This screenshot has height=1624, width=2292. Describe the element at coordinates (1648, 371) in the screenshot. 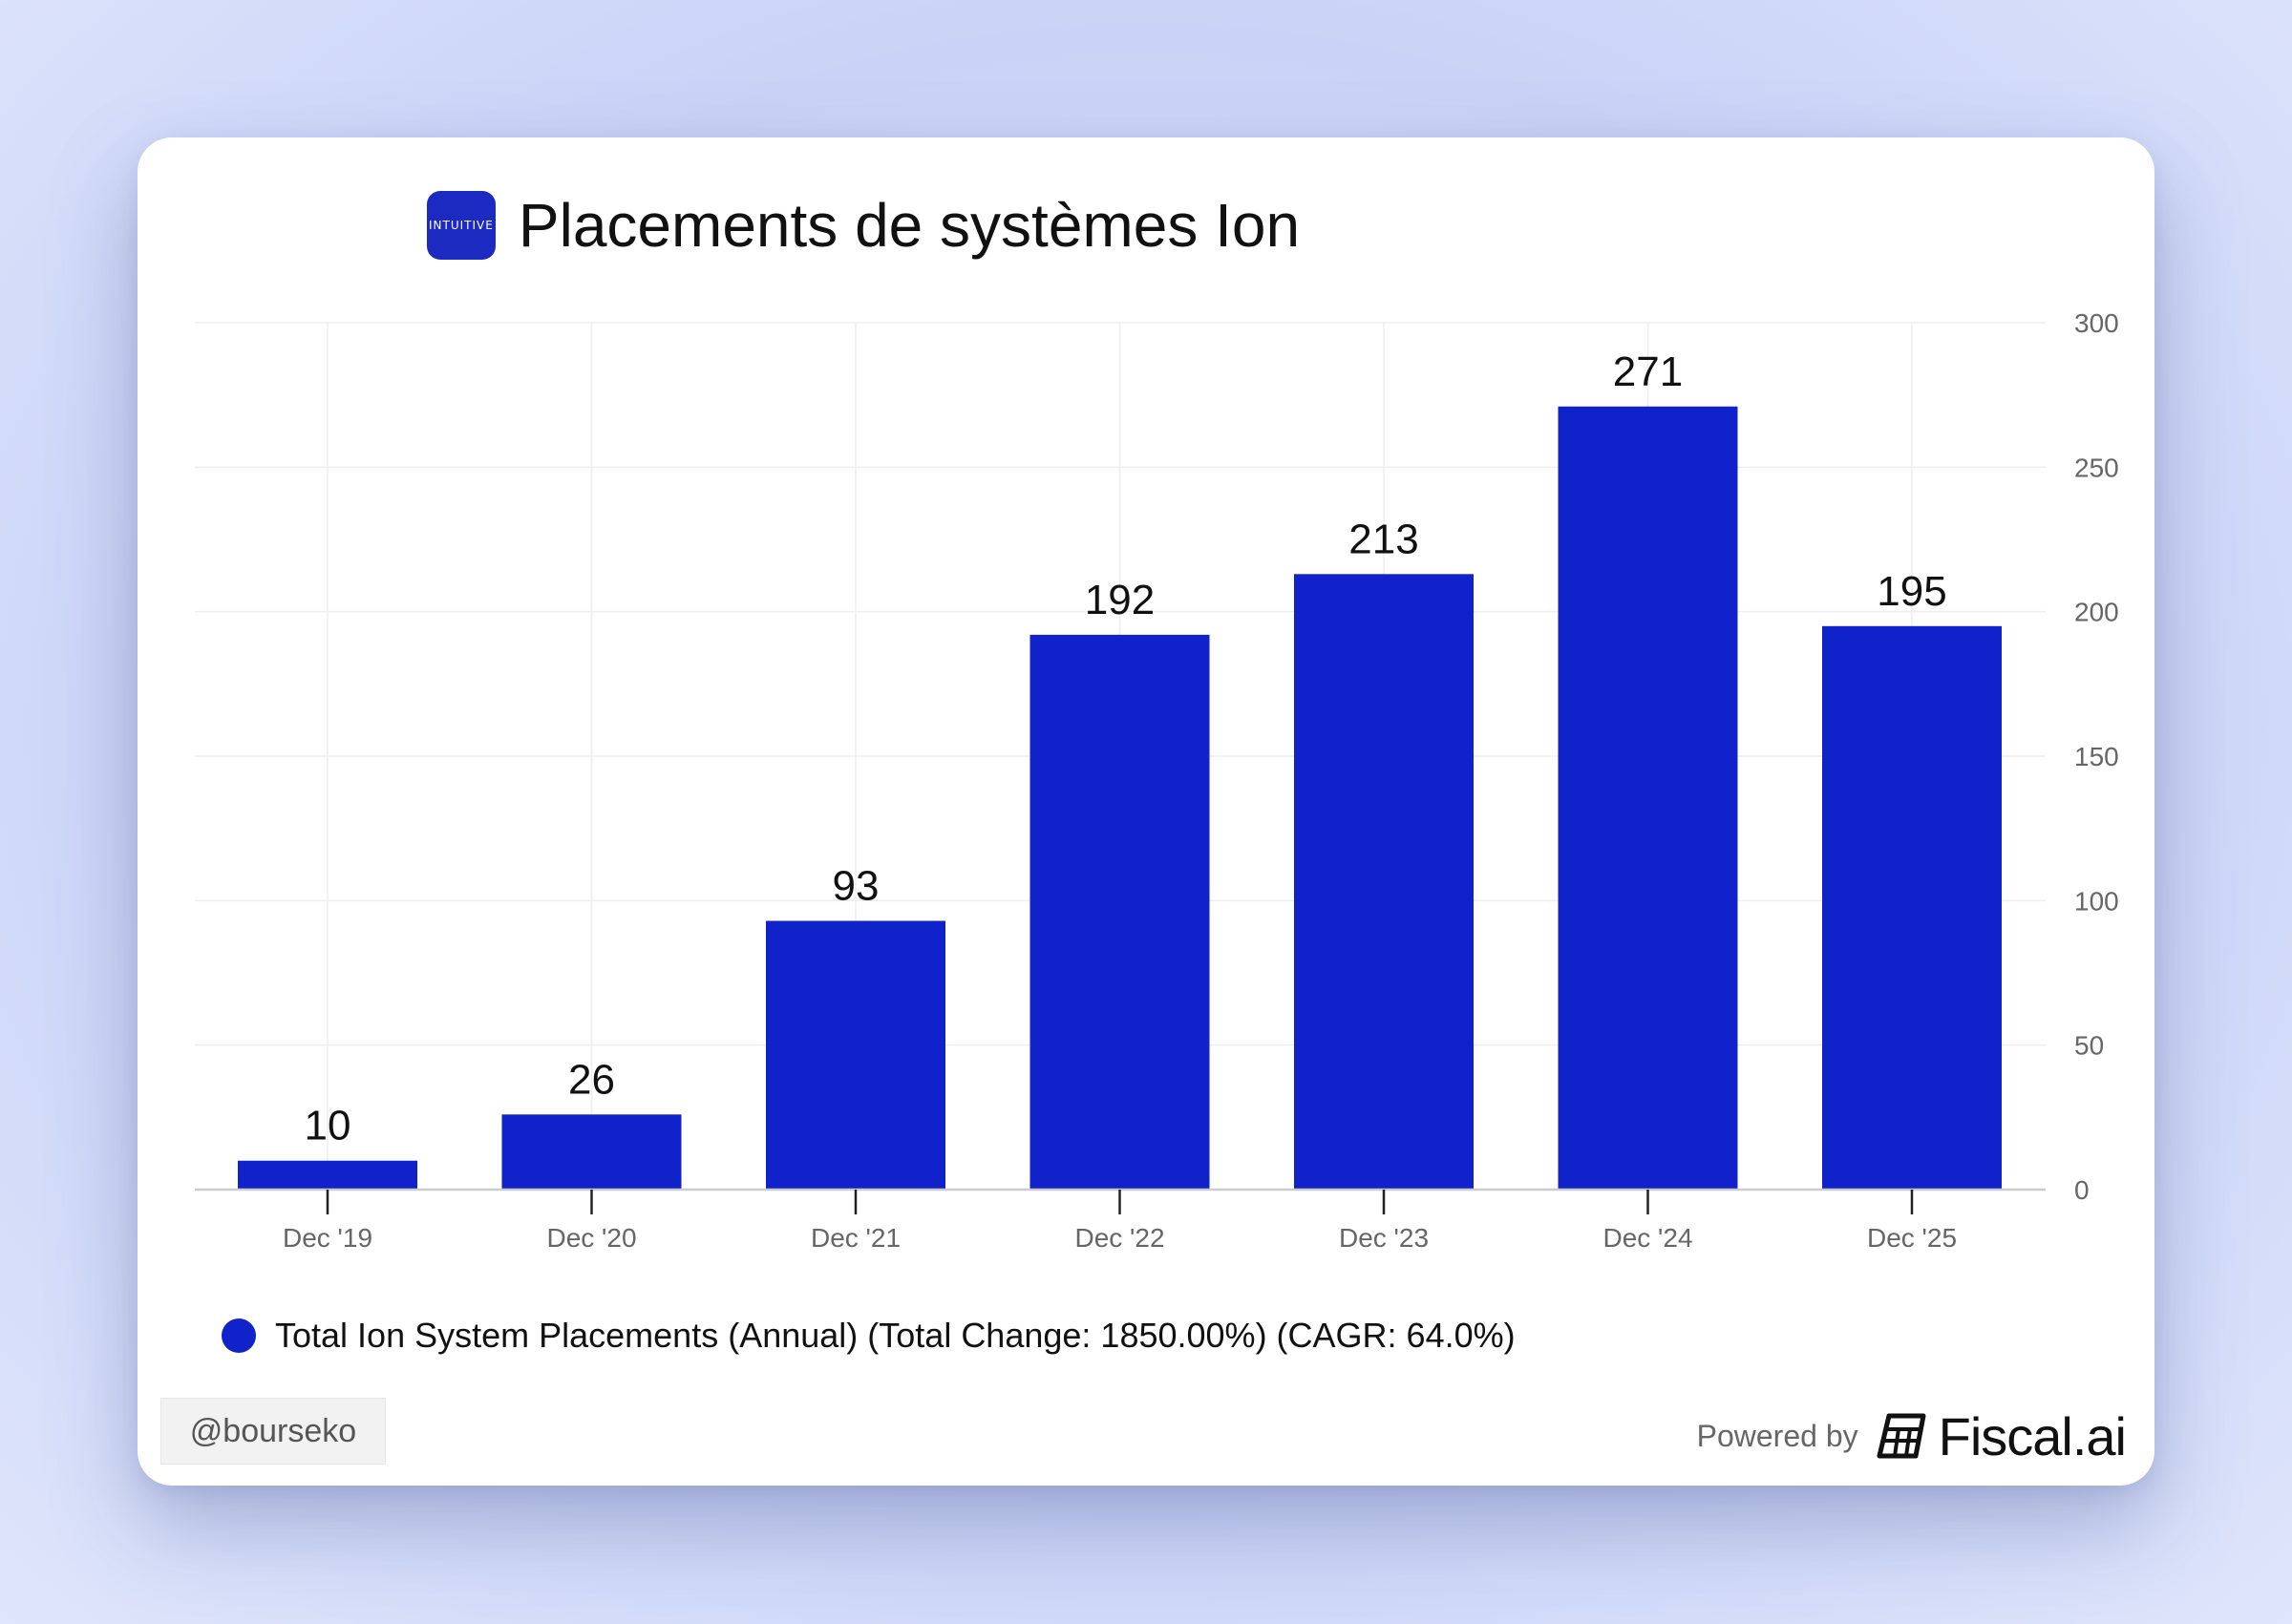

I see `bar-value-label: 271` at that location.